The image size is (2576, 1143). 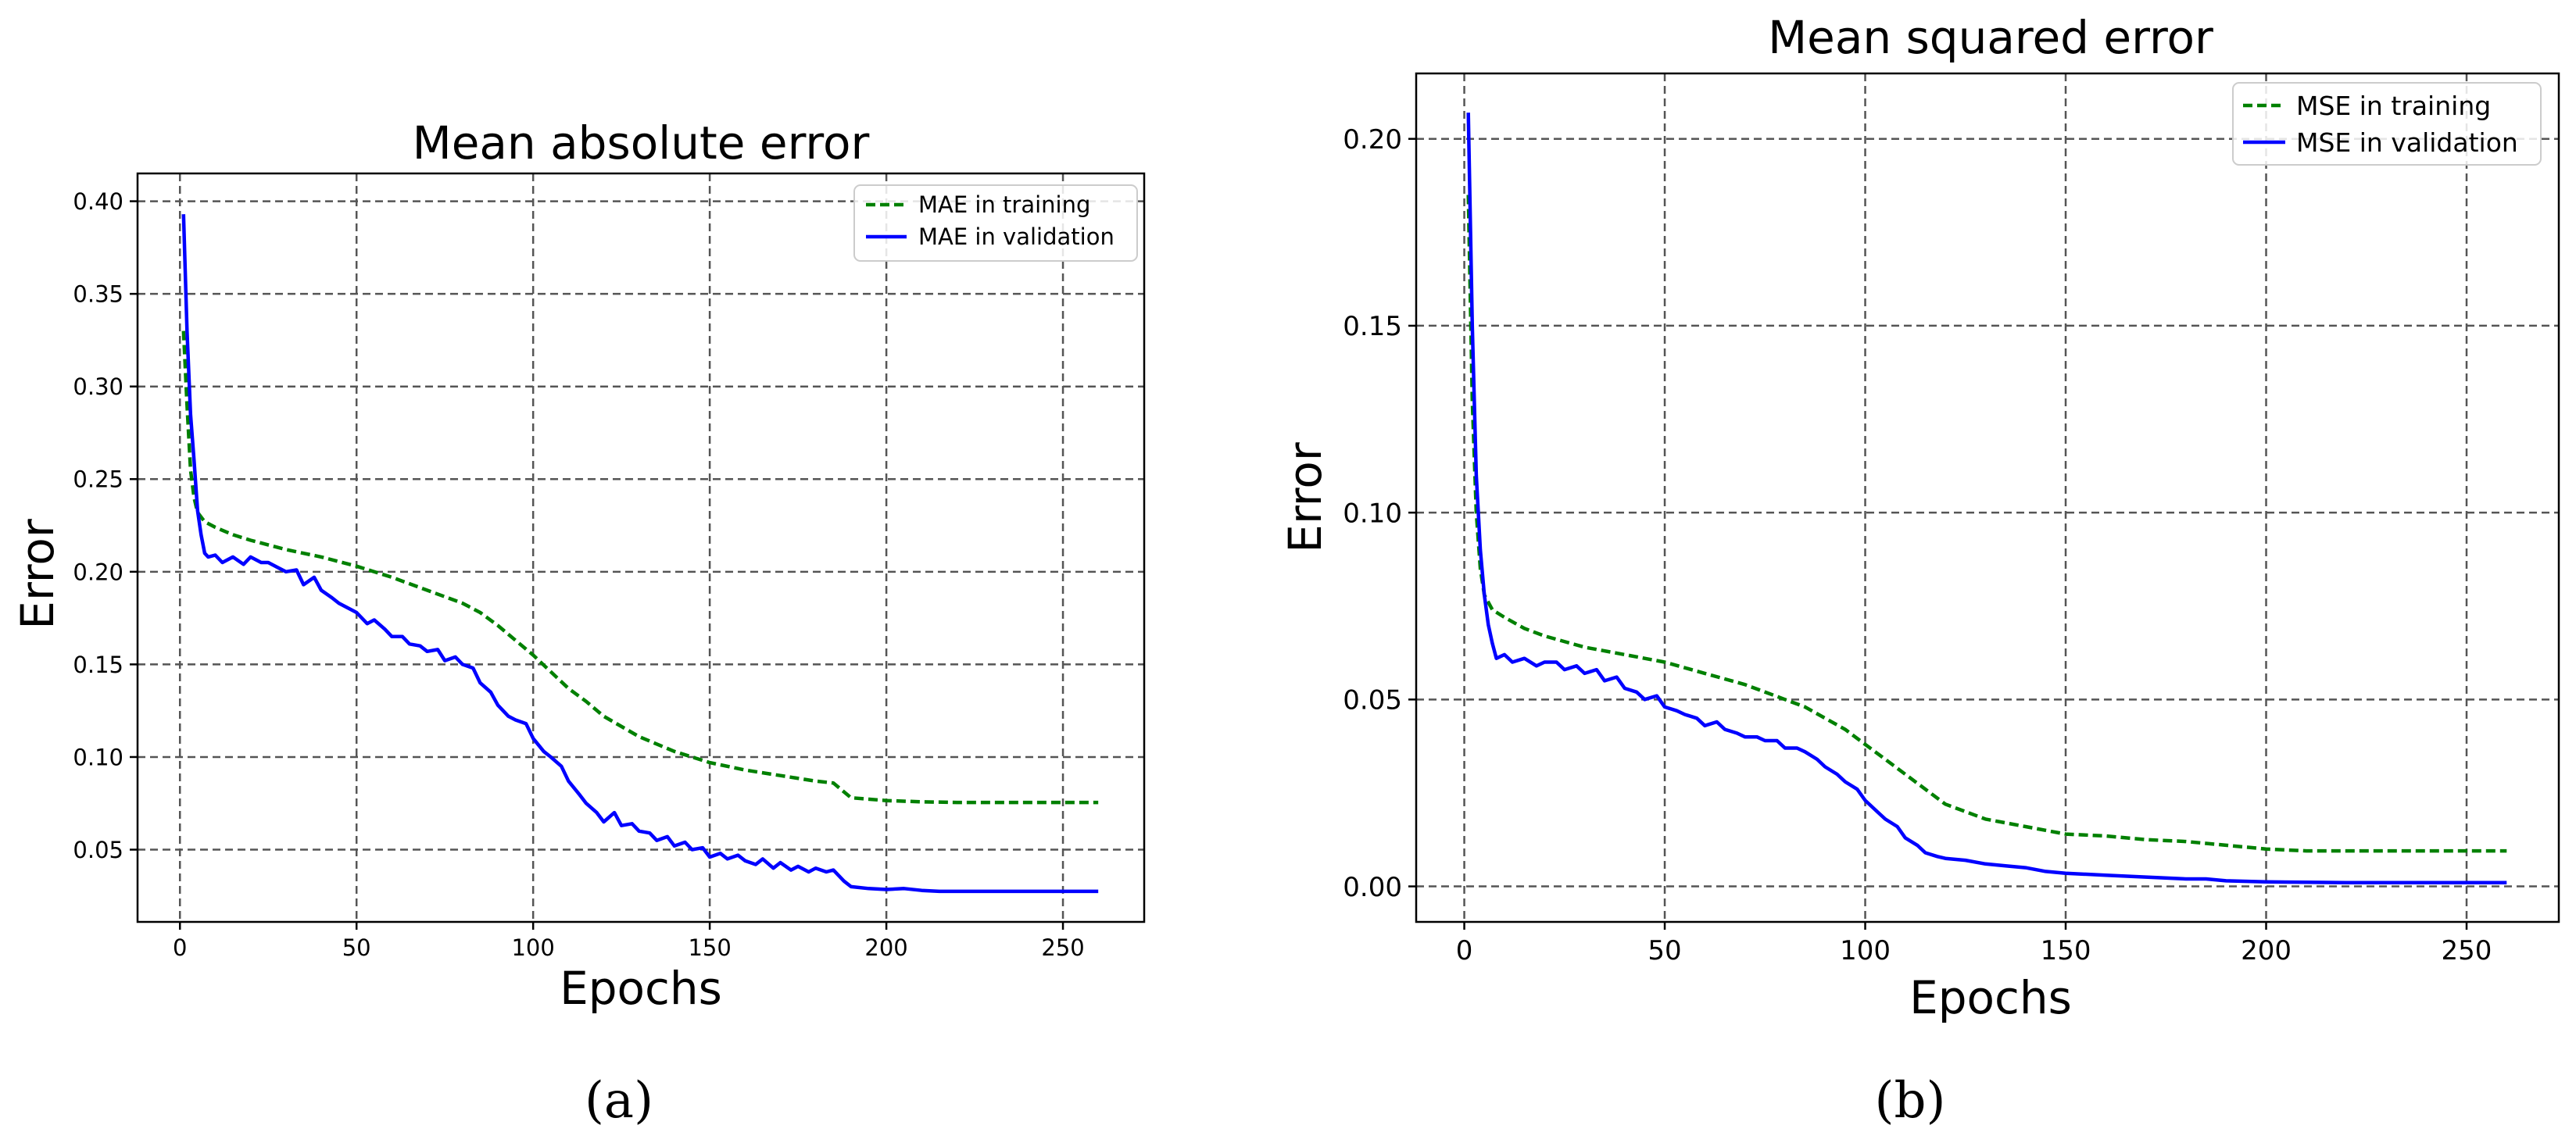 I want to click on y-tick-label: 0.30, so click(x=98, y=386).